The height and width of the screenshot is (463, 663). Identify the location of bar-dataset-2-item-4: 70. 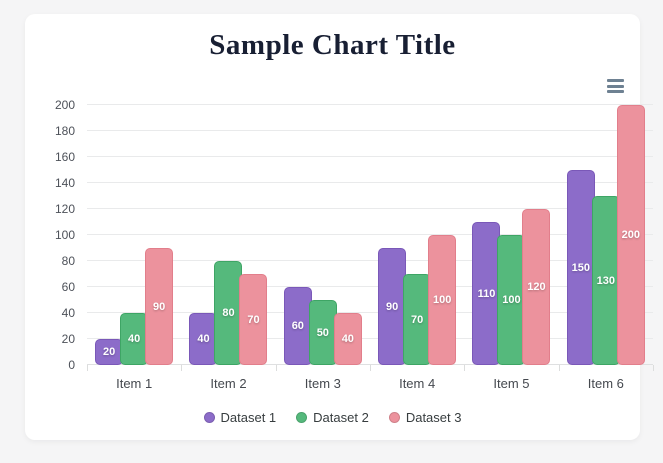
(417, 319).